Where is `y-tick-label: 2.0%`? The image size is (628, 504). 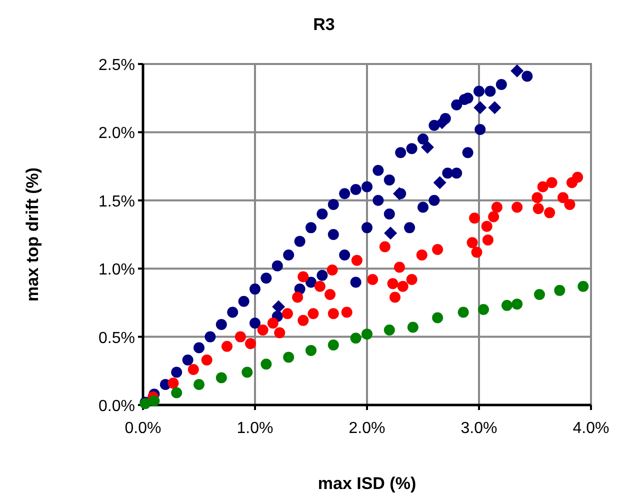 y-tick-label: 2.0% is located at coordinates (116, 133).